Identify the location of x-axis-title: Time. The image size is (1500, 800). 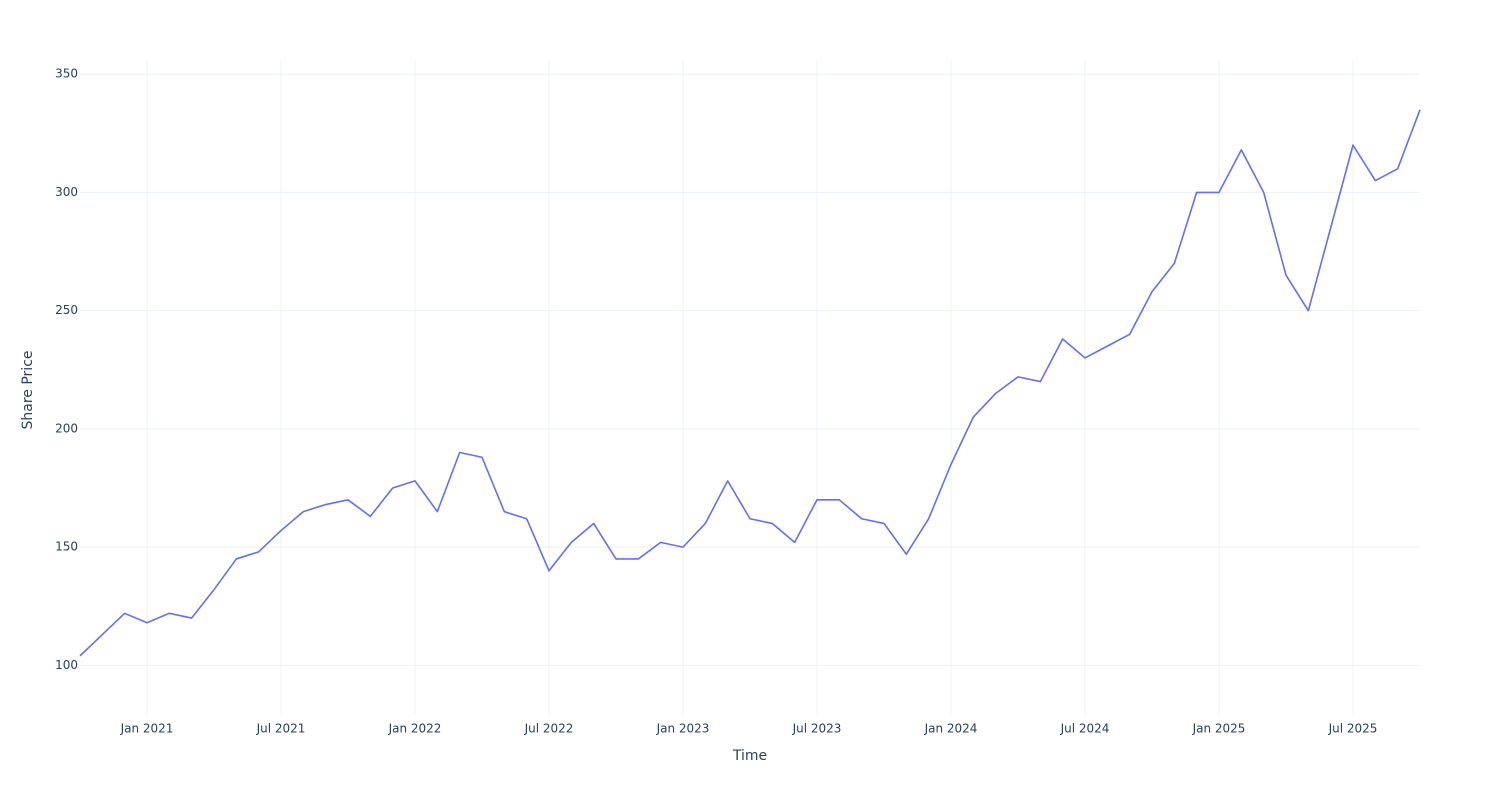
(749, 756).